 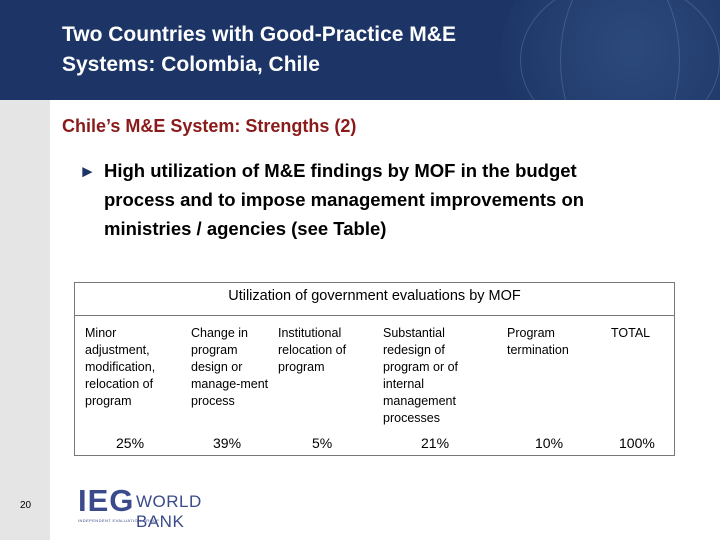 I want to click on value-change-in-design: 39%, so click(x=227, y=443).